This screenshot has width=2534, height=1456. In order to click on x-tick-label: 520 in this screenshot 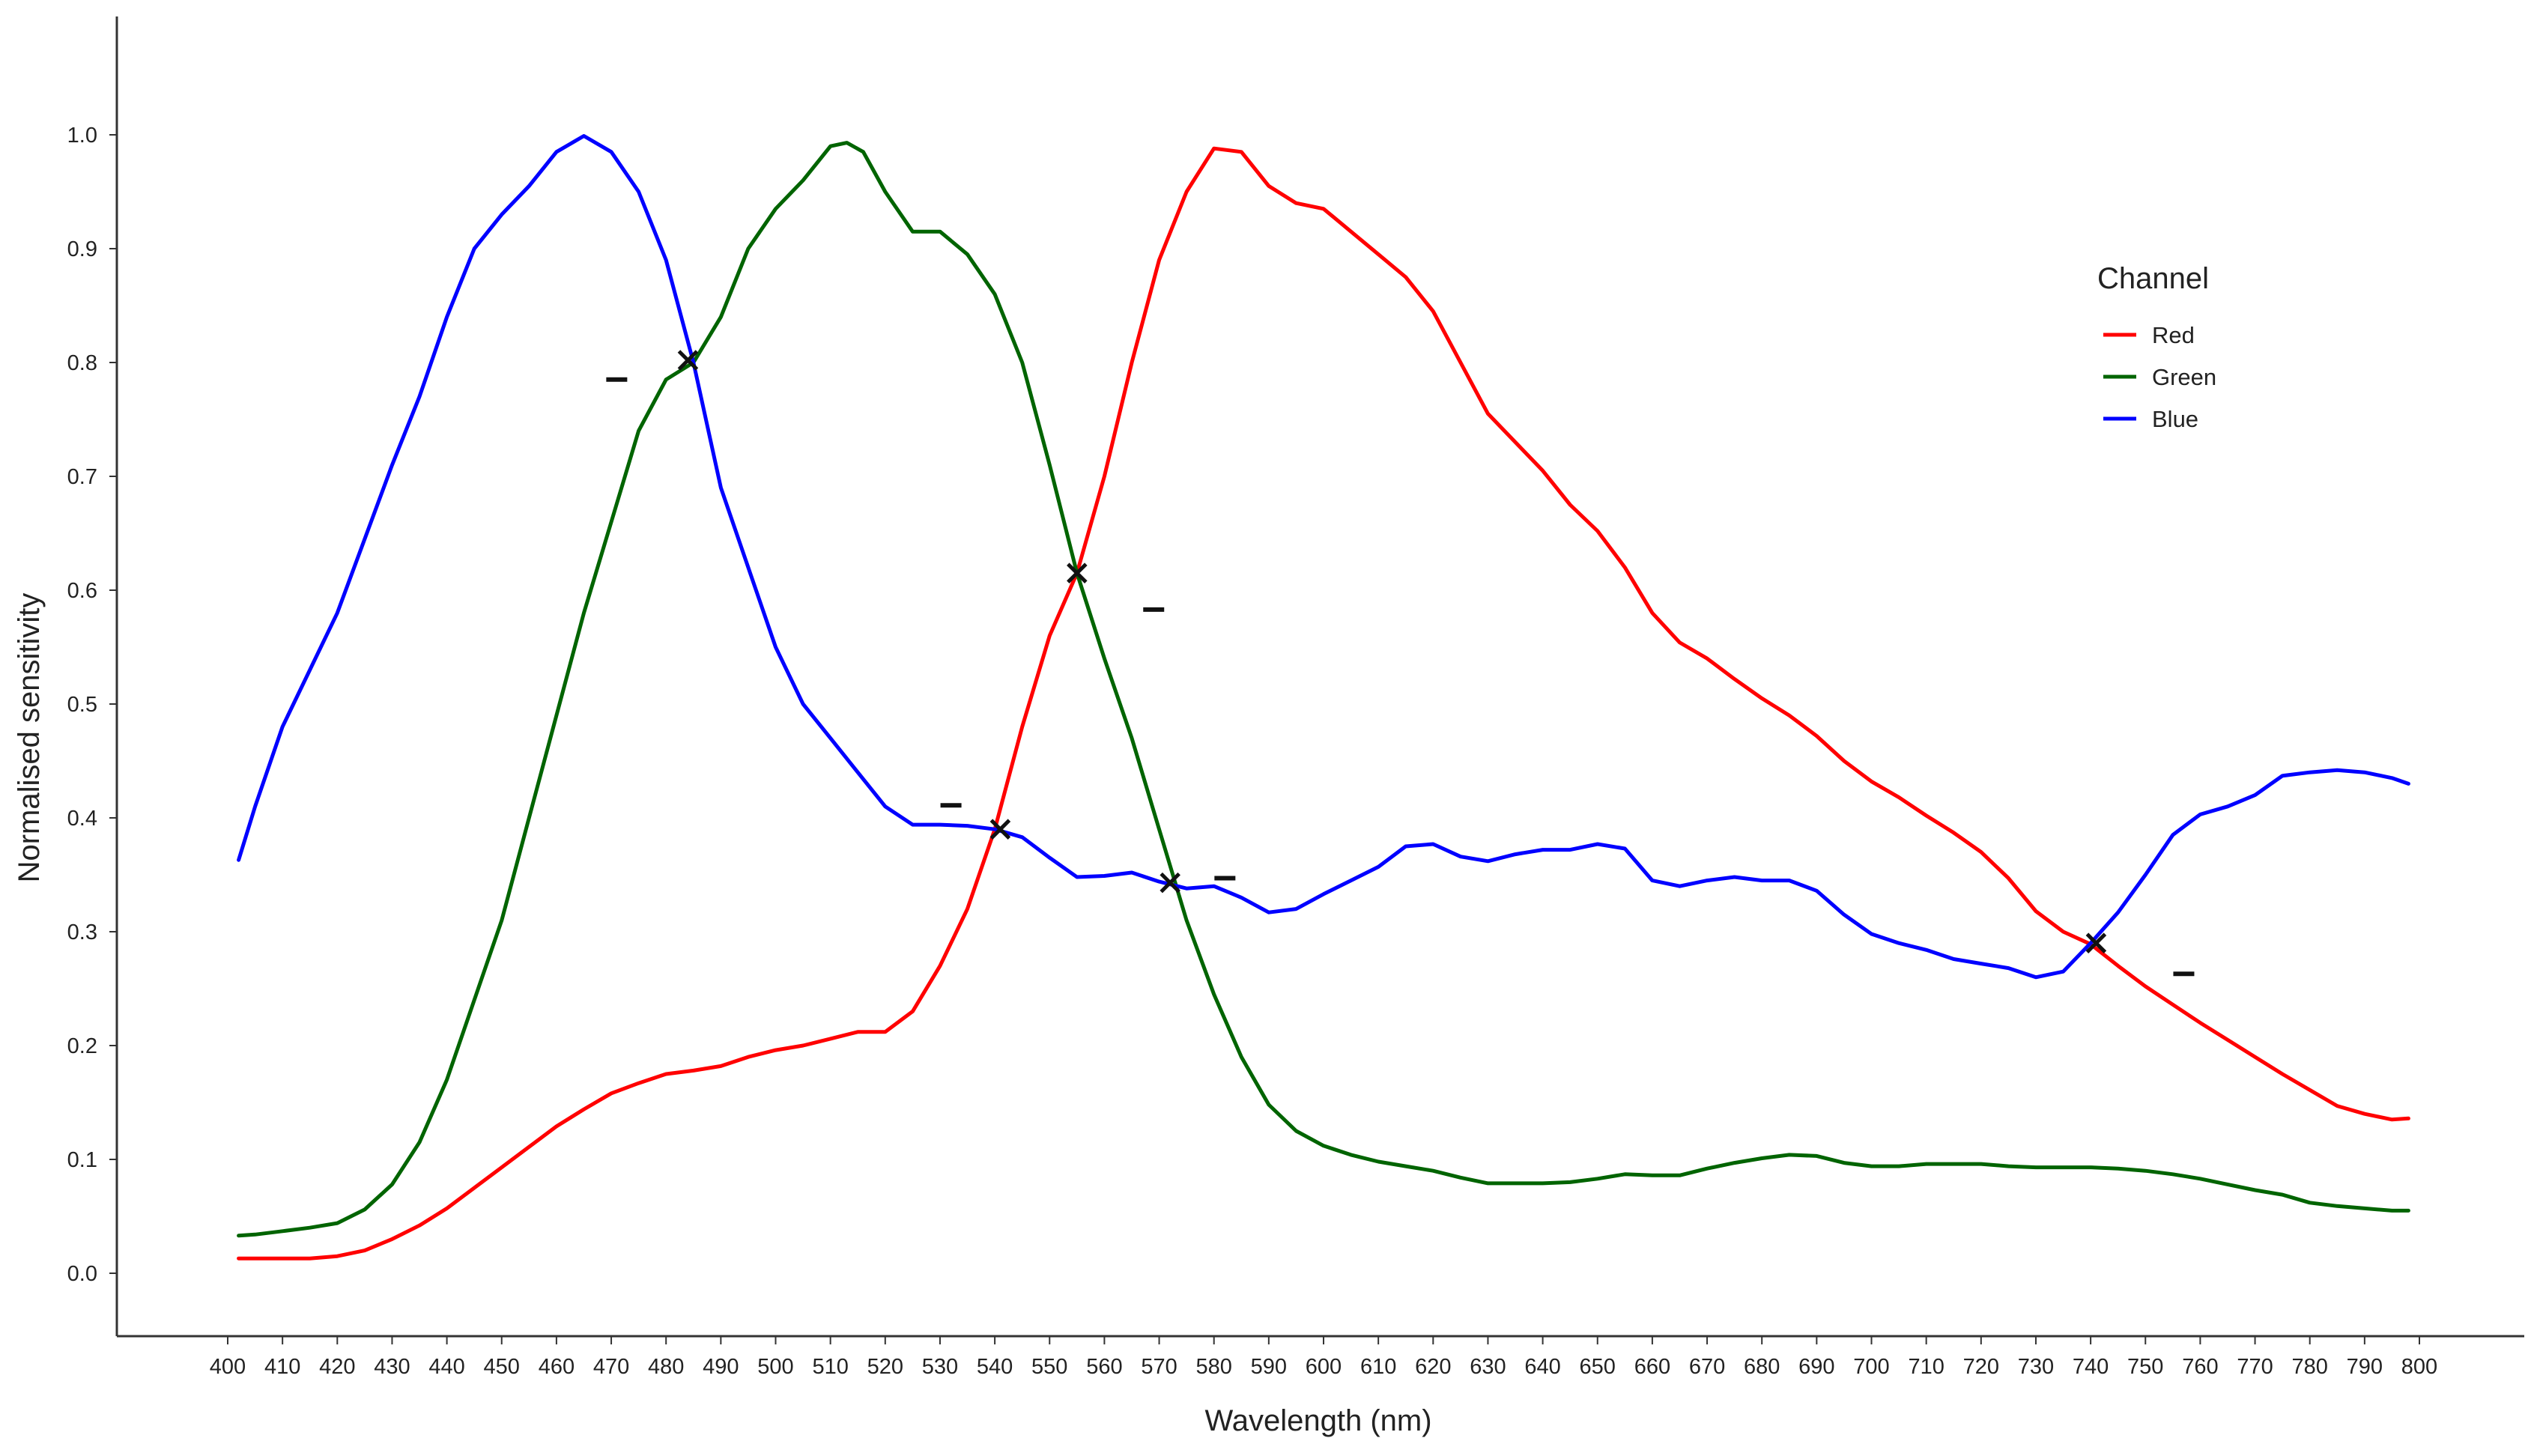, I will do `click(885, 1367)`.